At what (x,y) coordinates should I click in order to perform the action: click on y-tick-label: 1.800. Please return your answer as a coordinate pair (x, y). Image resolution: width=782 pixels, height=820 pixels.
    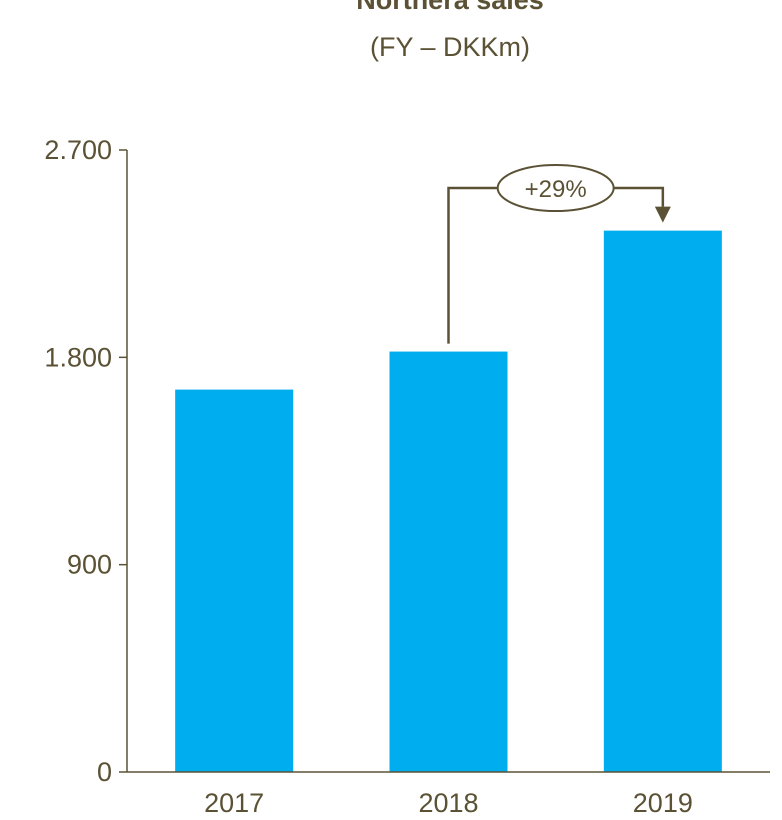
    Looking at the image, I should click on (78, 357).